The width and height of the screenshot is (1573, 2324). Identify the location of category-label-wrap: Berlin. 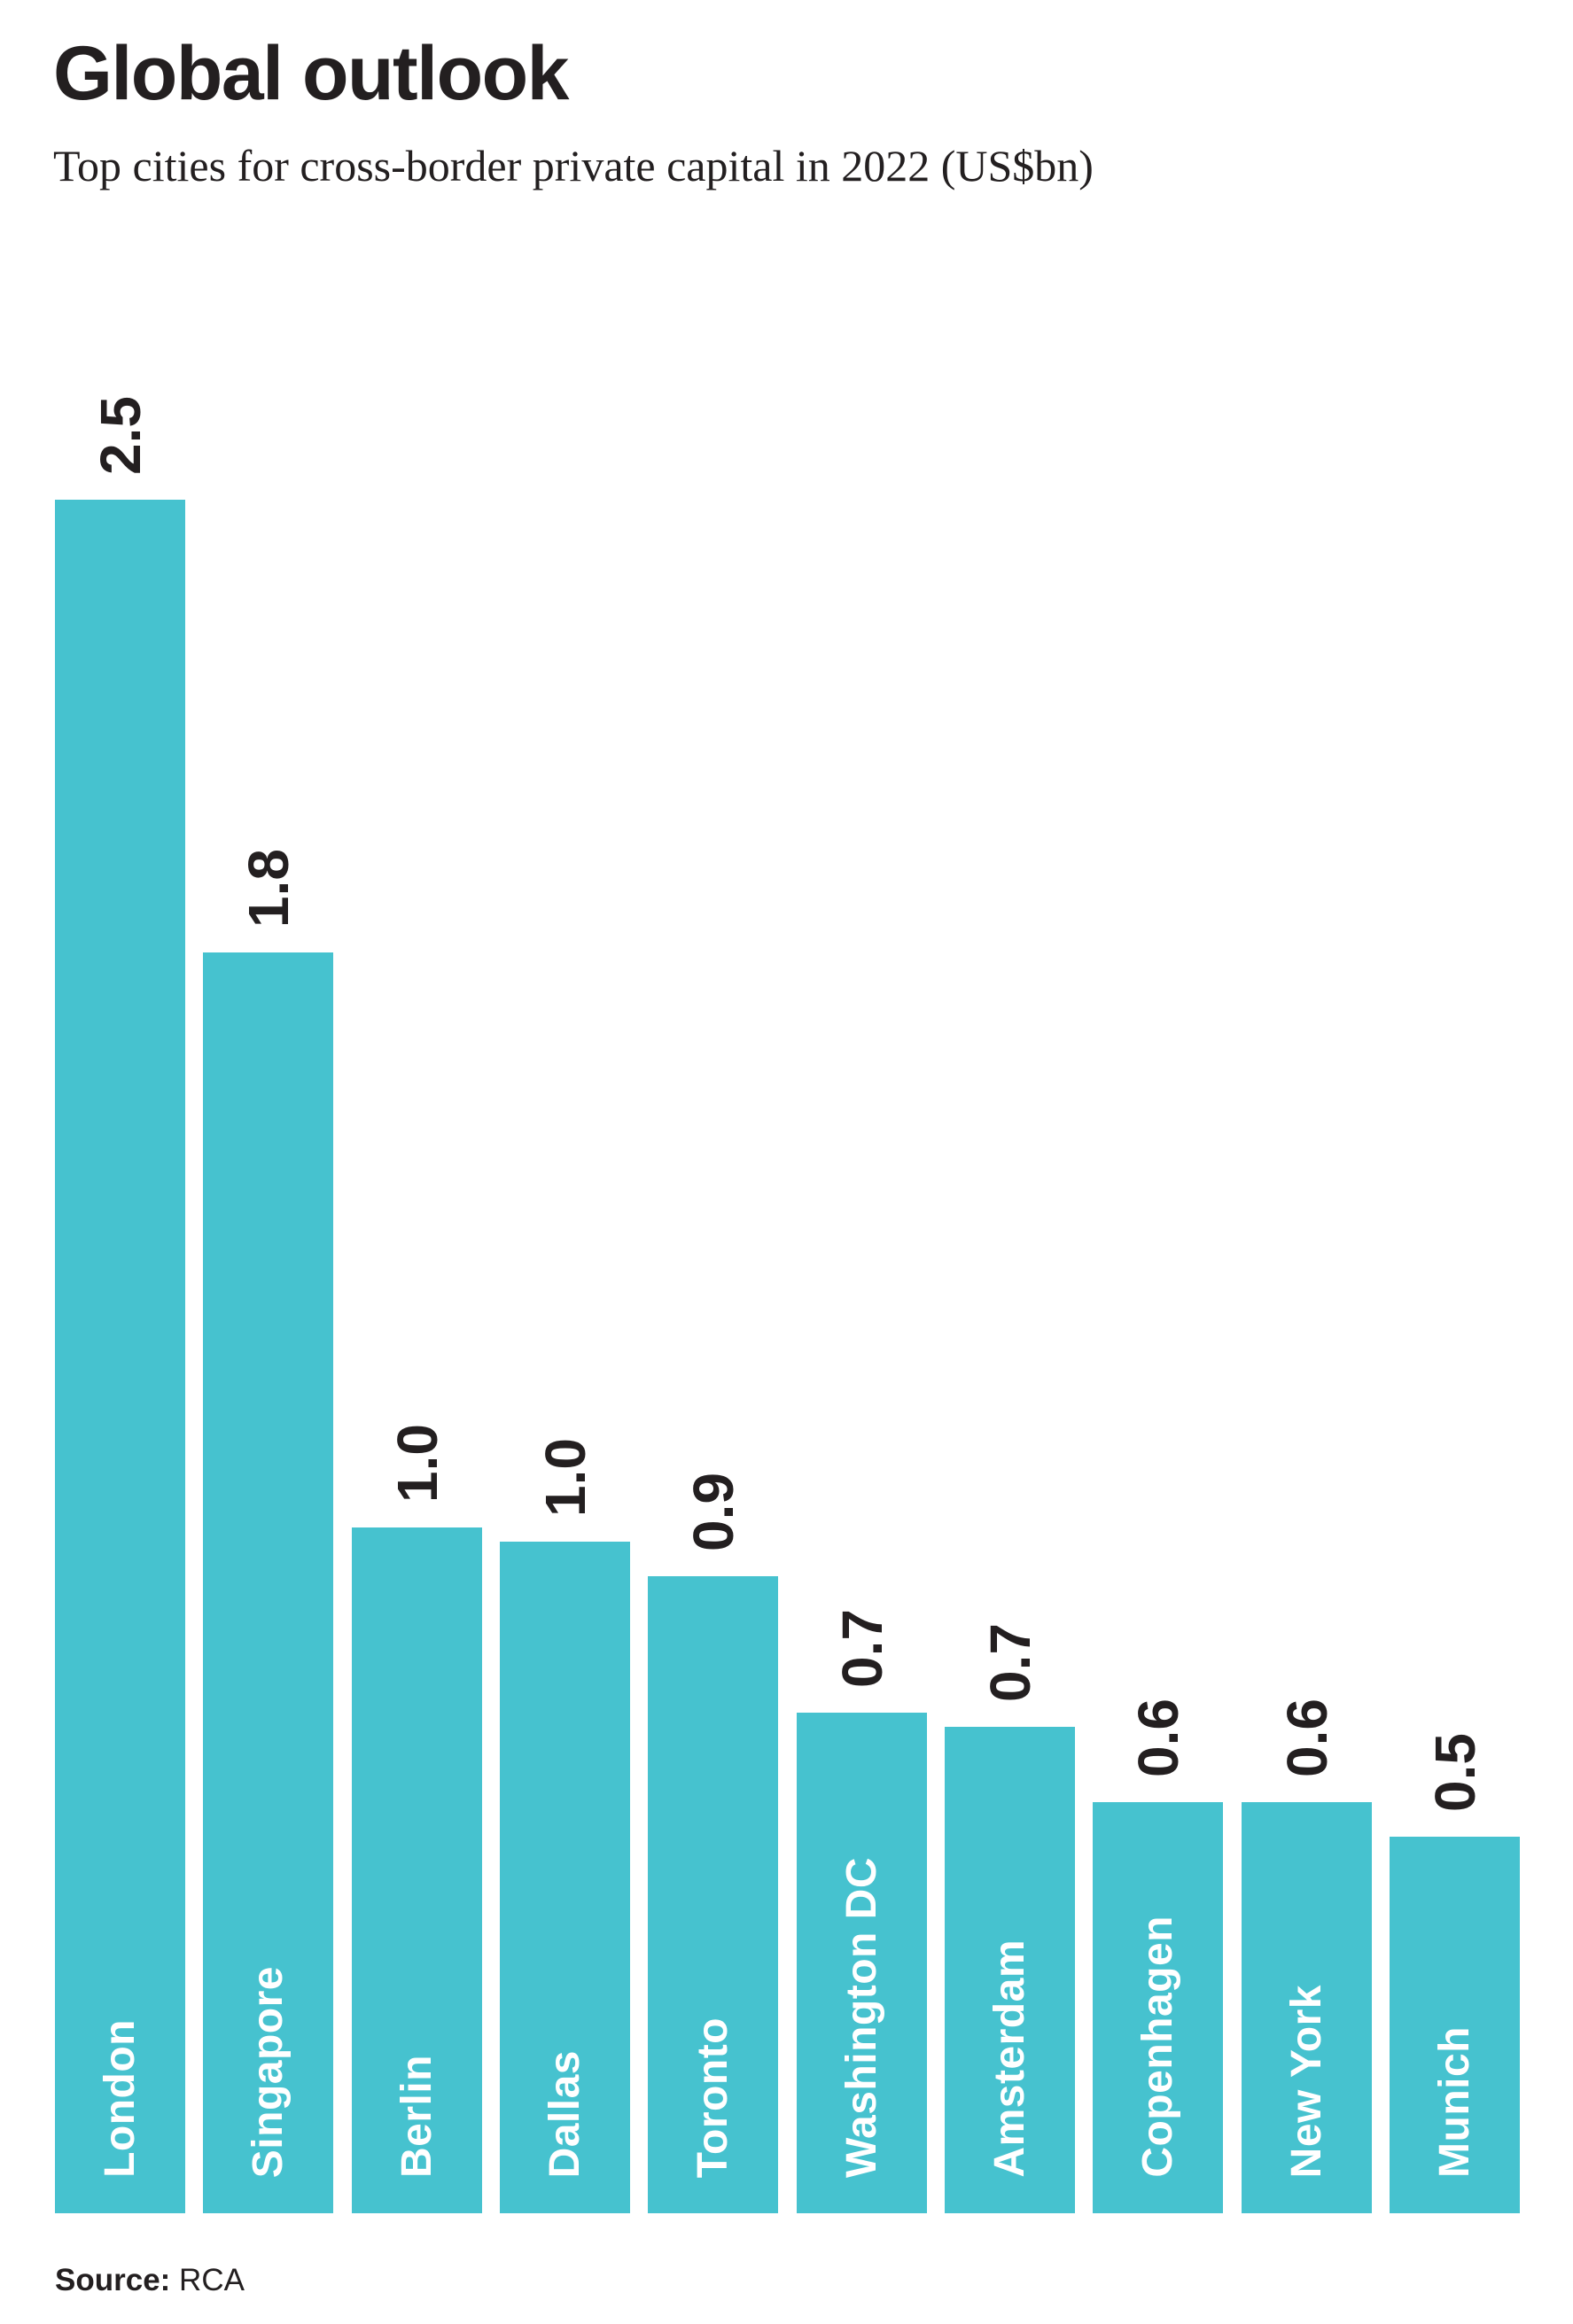
(417, 2116).